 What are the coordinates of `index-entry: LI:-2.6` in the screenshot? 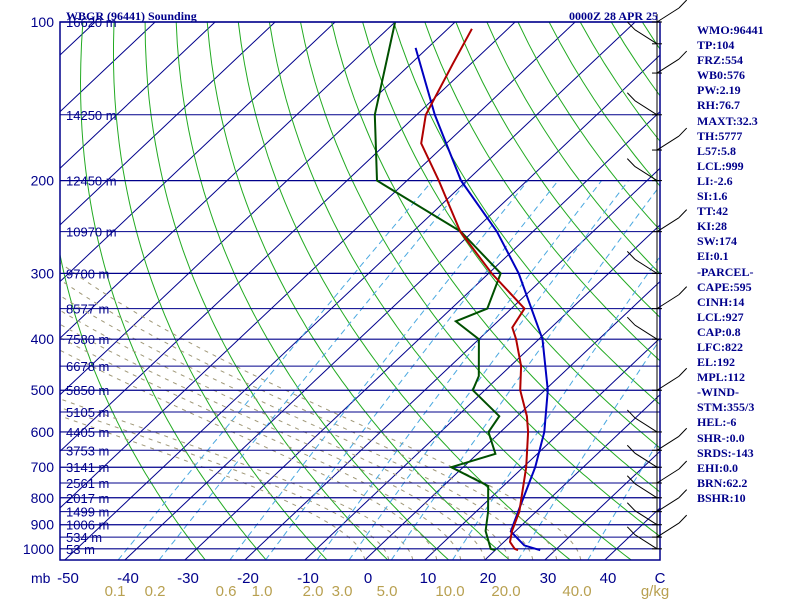 It's located at (715, 180).